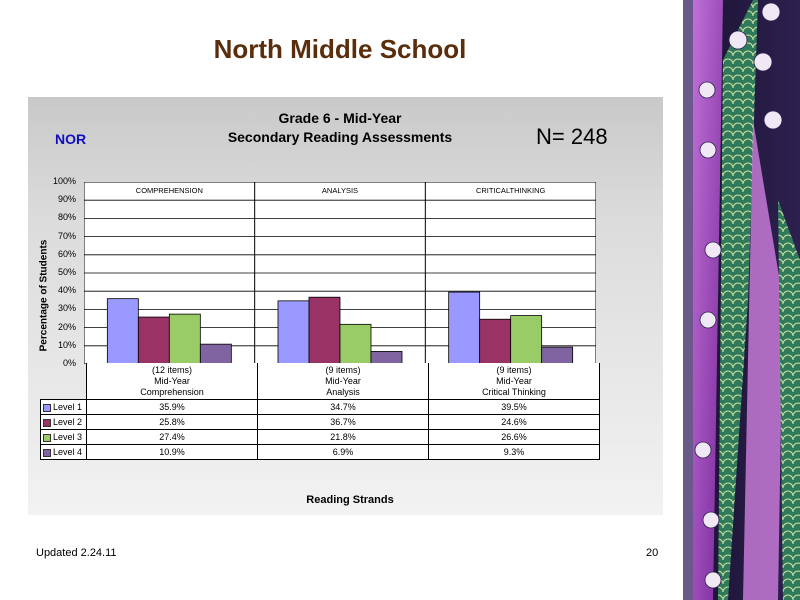 The image size is (800, 600). What do you see at coordinates (66, 344) in the screenshot?
I see `y-tick-label: 10%` at bounding box center [66, 344].